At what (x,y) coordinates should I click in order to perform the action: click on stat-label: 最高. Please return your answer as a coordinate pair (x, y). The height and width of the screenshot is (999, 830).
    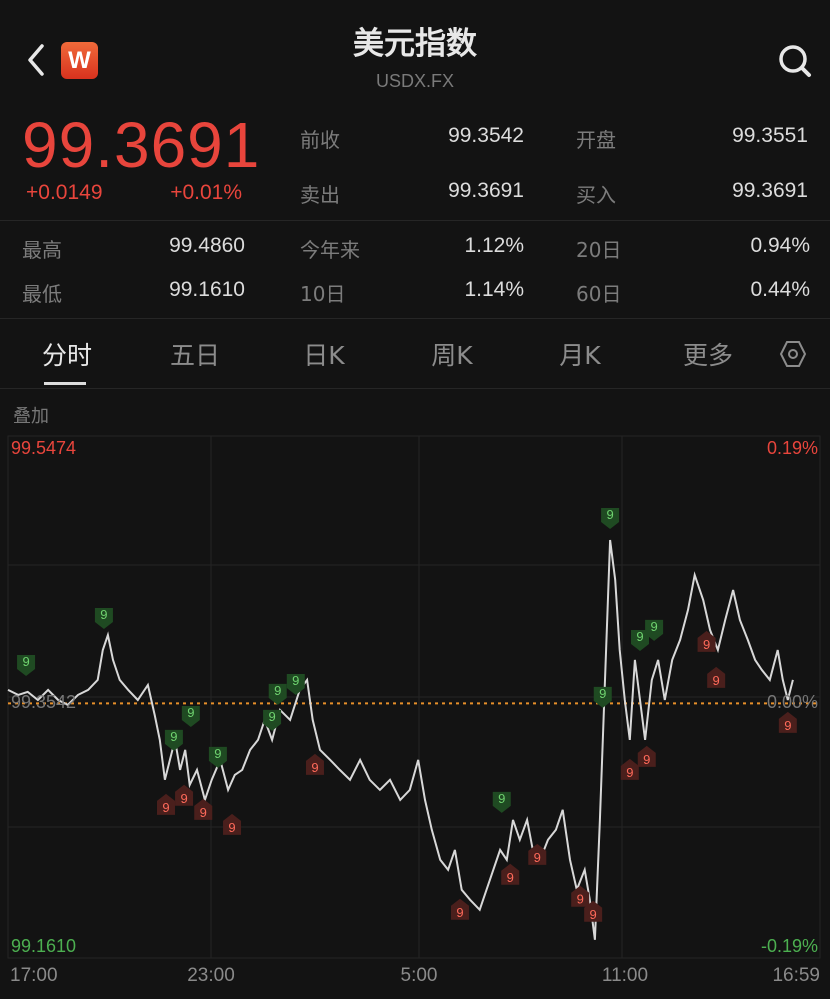
    Looking at the image, I should click on (42, 250).